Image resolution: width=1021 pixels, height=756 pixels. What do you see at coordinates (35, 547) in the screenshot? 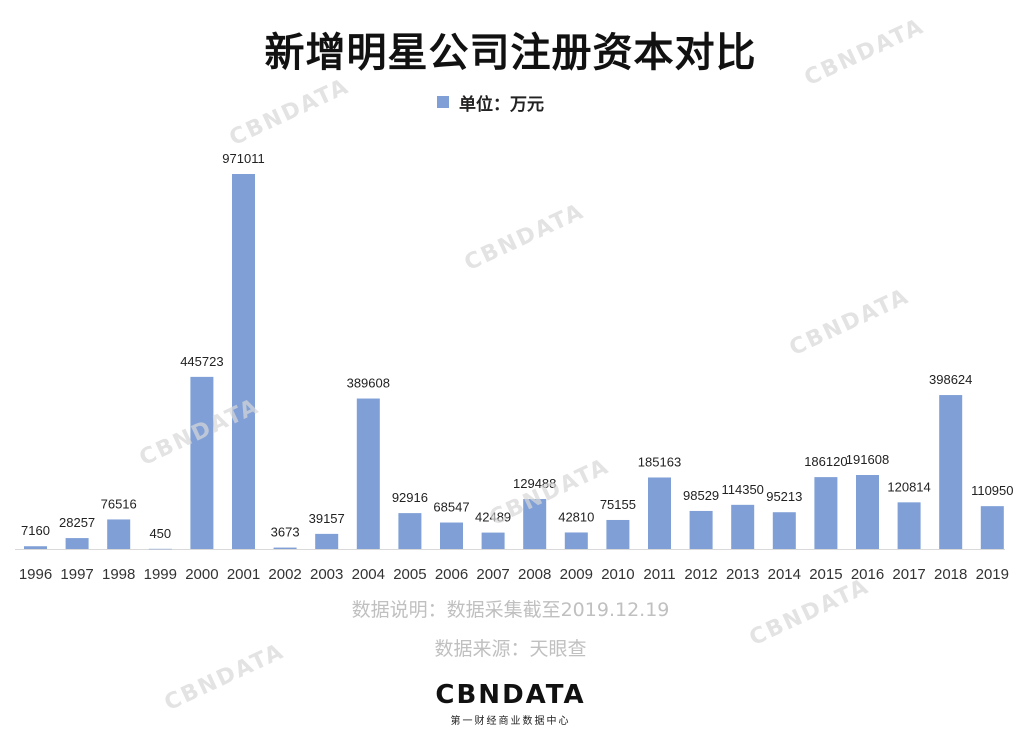
I see `bar-1996` at bounding box center [35, 547].